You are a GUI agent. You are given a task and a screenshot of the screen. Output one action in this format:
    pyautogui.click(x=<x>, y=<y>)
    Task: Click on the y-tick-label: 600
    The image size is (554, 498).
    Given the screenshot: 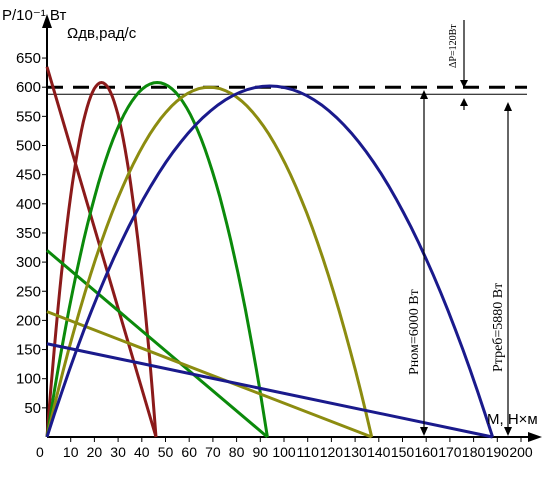 What is the action you would take?
    pyautogui.click(x=28, y=87)
    